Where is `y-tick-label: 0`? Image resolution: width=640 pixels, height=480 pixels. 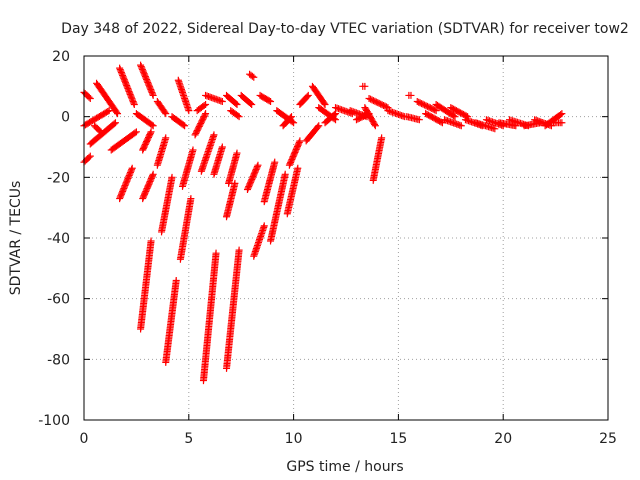 y-tick-label: 0 is located at coordinates (65, 118).